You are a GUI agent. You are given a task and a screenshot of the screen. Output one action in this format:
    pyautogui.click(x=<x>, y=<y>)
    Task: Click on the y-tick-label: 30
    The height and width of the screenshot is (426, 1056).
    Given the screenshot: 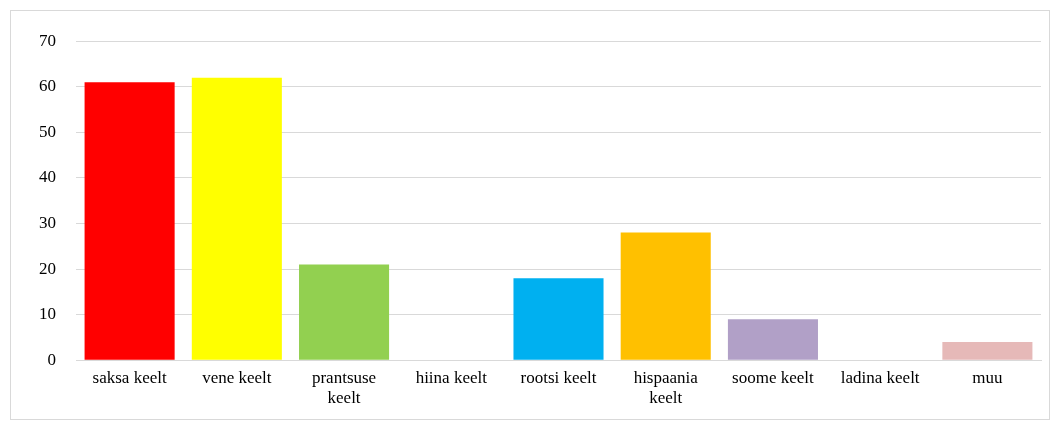 What is the action you would take?
    pyautogui.click(x=47, y=222)
    